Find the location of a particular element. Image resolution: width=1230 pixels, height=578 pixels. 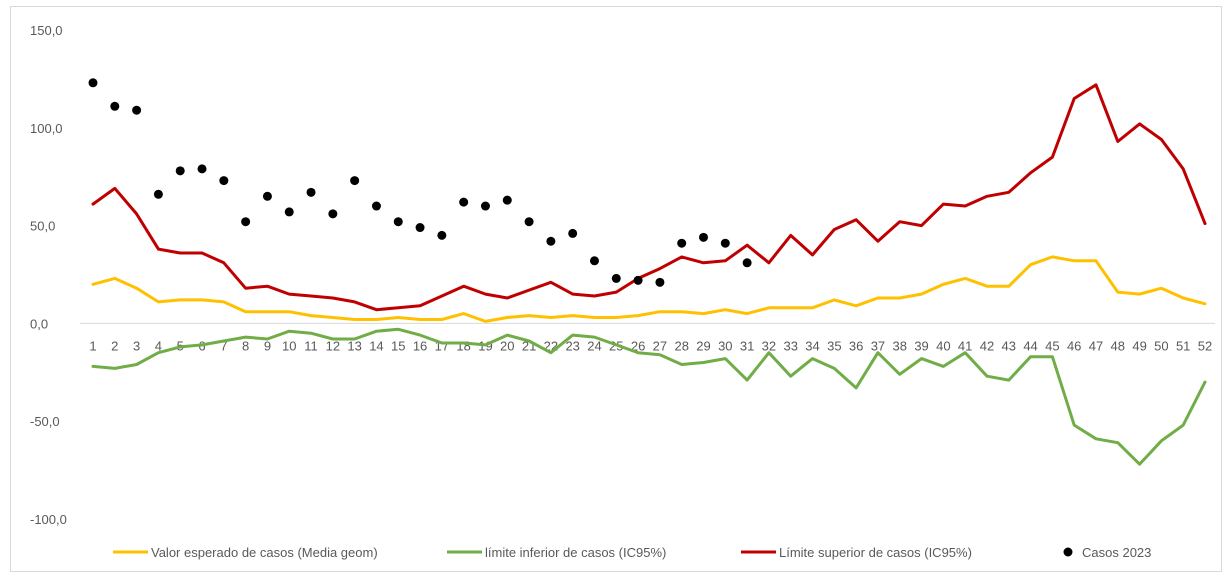

y-axis-ticks: -100,0 -50,0 0,0 50,0 100,0 150,0 is located at coordinates (48, 275).